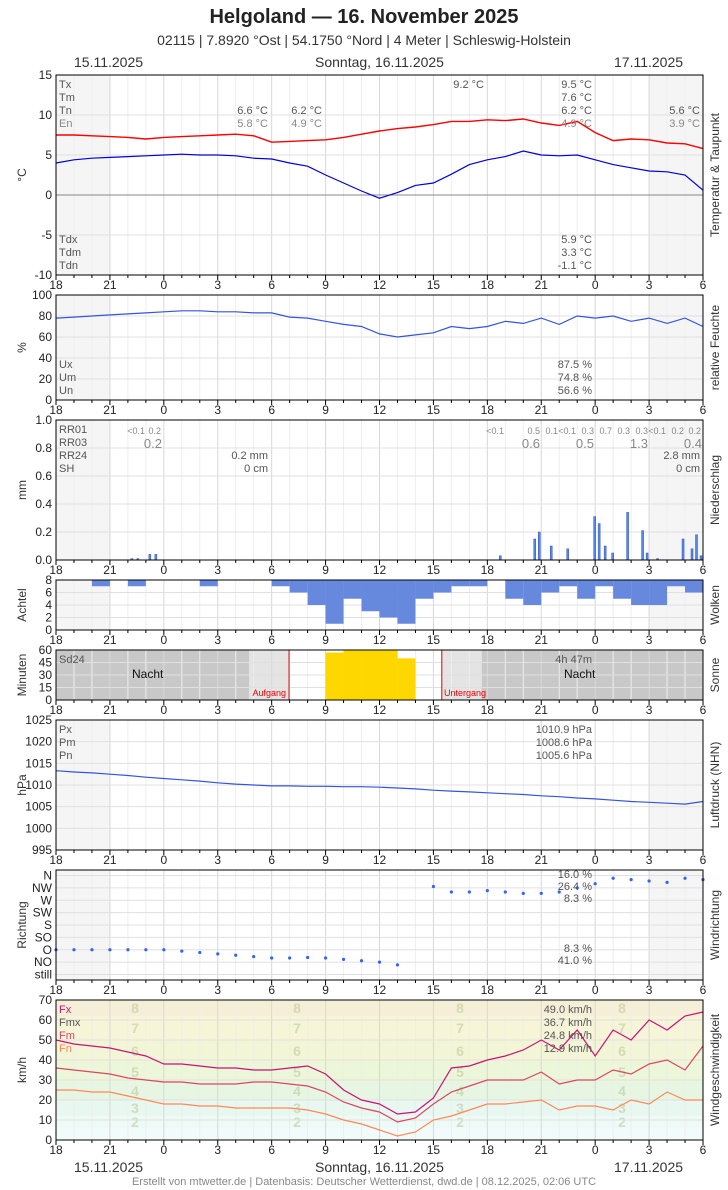 Image resolution: width=728 pixels, height=1190 pixels. What do you see at coordinates (379, 1063) in the screenshot?
I see `wind-fx-line` at bounding box center [379, 1063].